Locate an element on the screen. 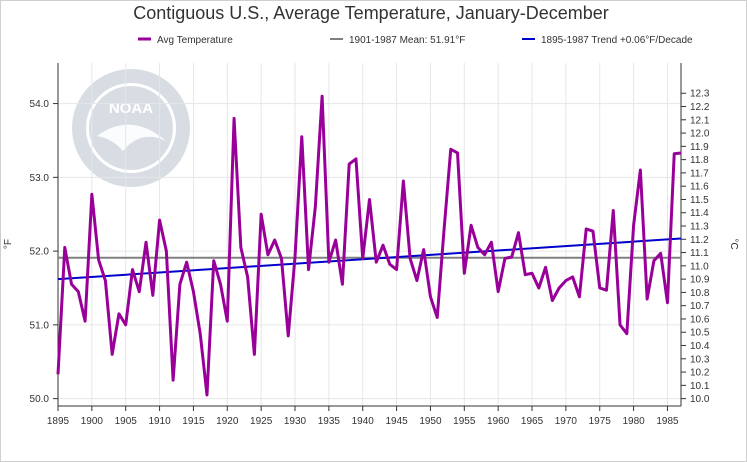 The image size is (747, 462). x-tick-label: 1980 is located at coordinates (633, 421).